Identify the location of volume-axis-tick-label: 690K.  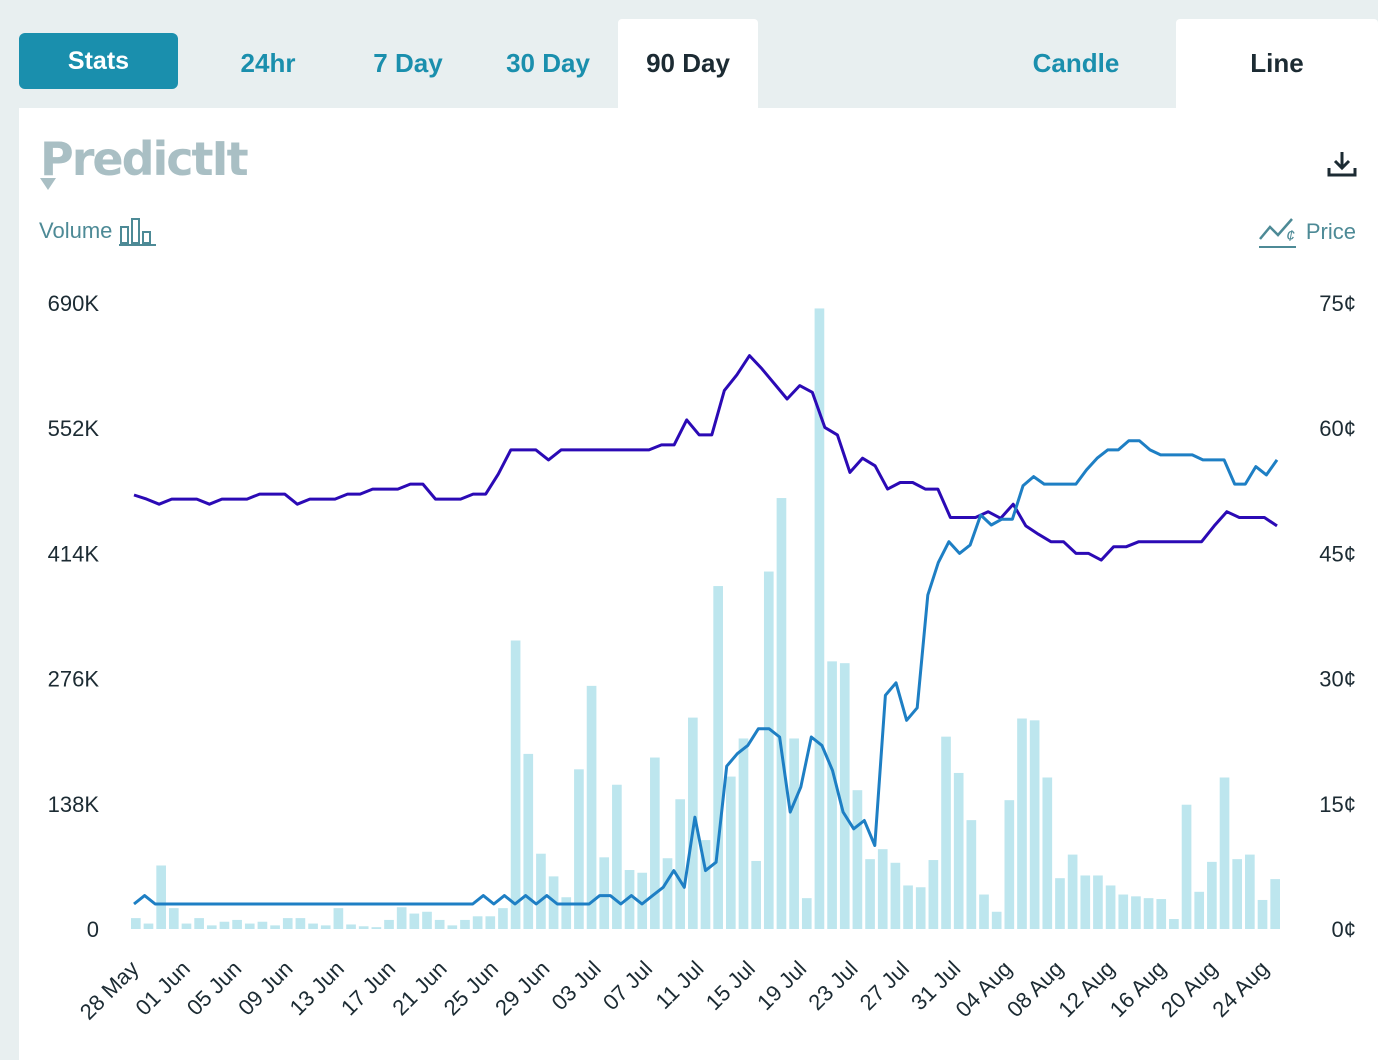
(74, 303).